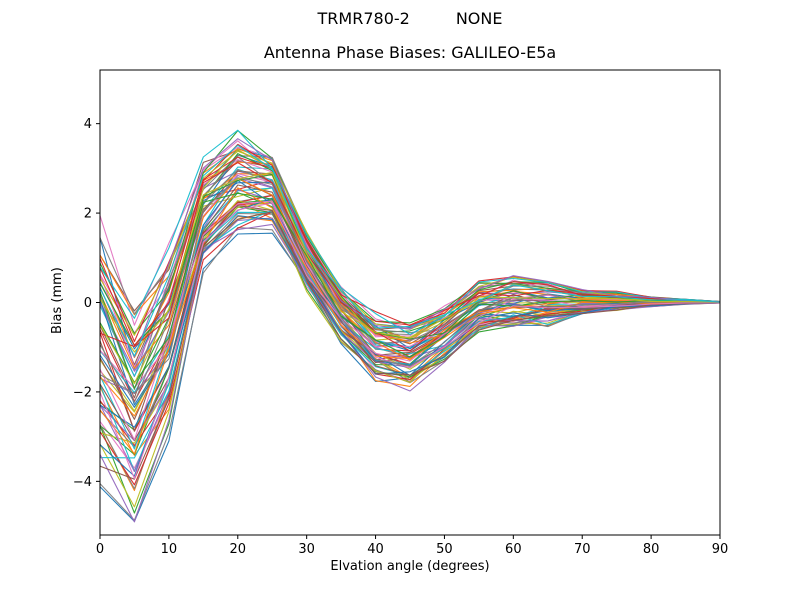 This screenshot has height=600, width=800. I want to click on x-tick-label: 30, so click(306, 549).